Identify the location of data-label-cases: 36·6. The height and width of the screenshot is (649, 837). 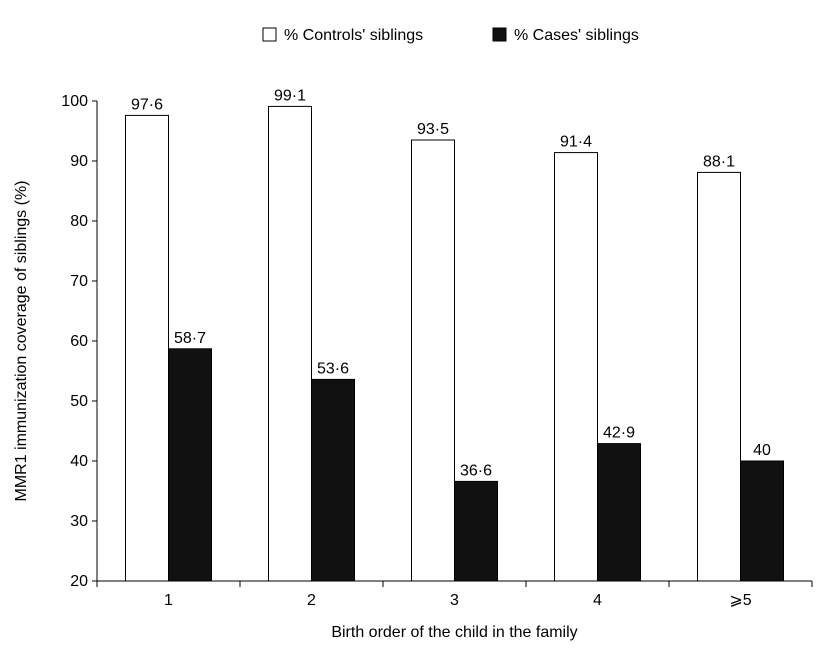
(476, 470).